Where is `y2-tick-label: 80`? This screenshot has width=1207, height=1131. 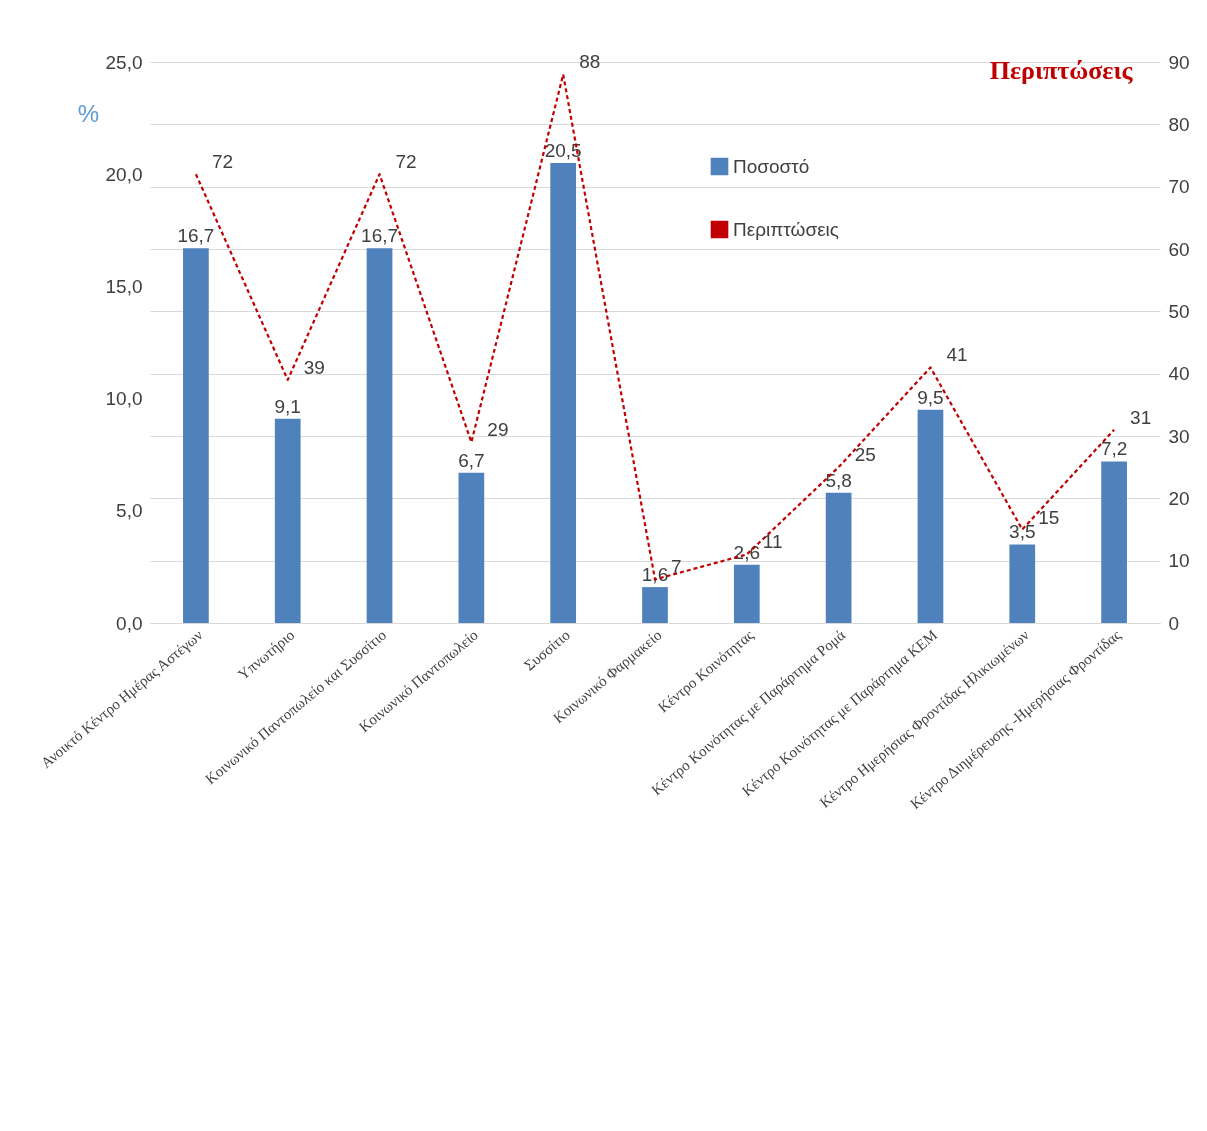
y2-tick-label: 80 is located at coordinates (1179, 124).